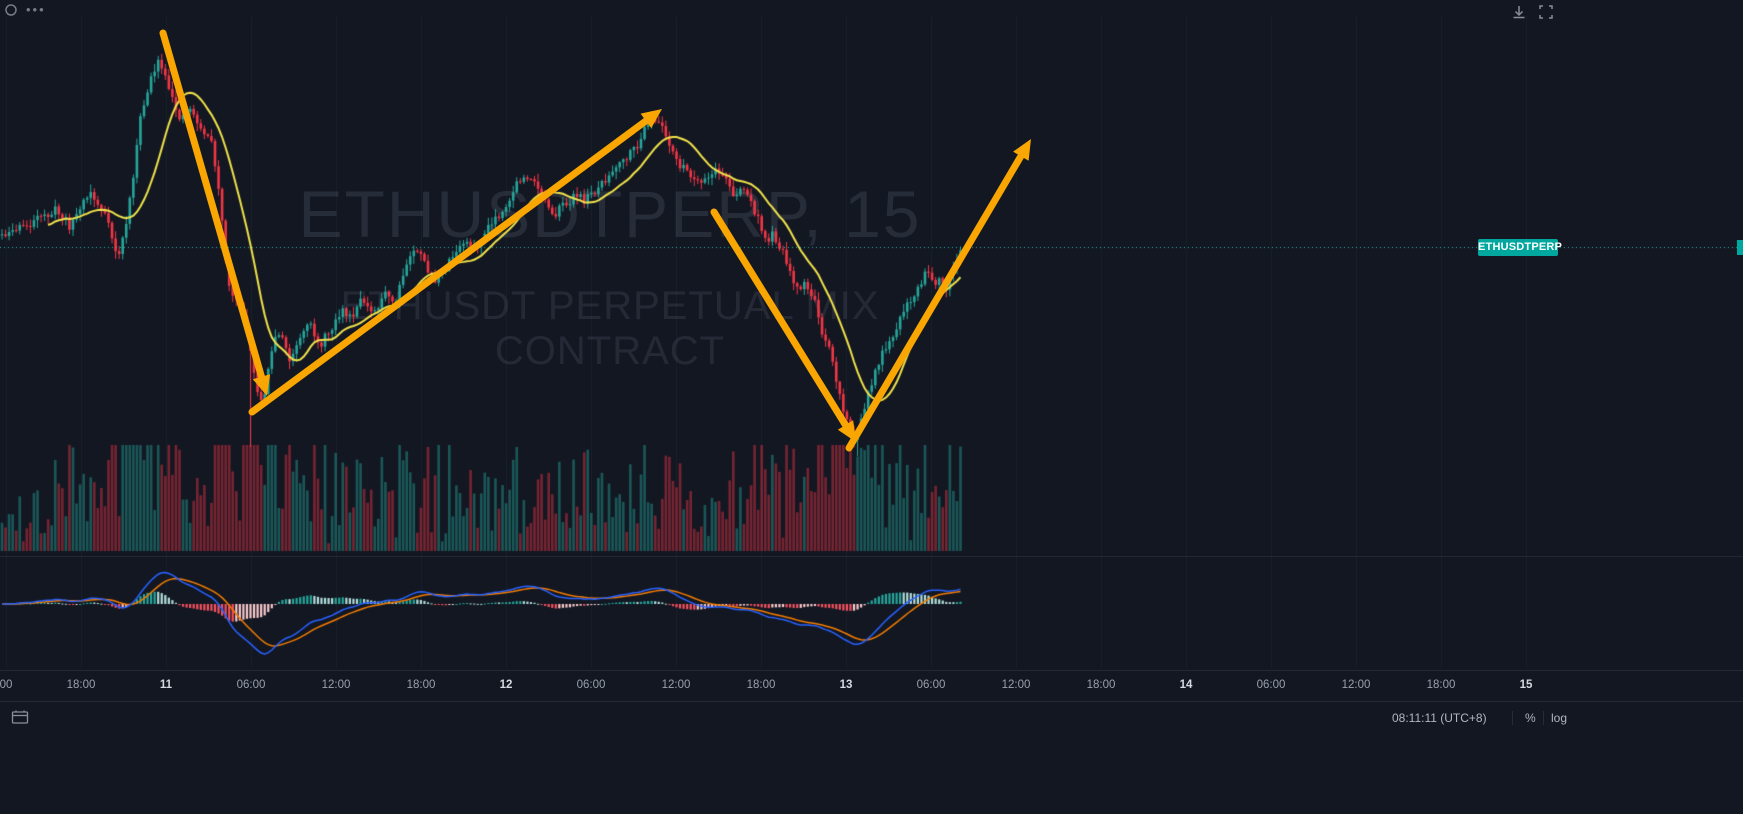 Image resolution: width=1743 pixels, height=814 pixels. What do you see at coordinates (6, 685) in the screenshot?
I see `time-axis-label: 00` at bounding box center [6, 685].